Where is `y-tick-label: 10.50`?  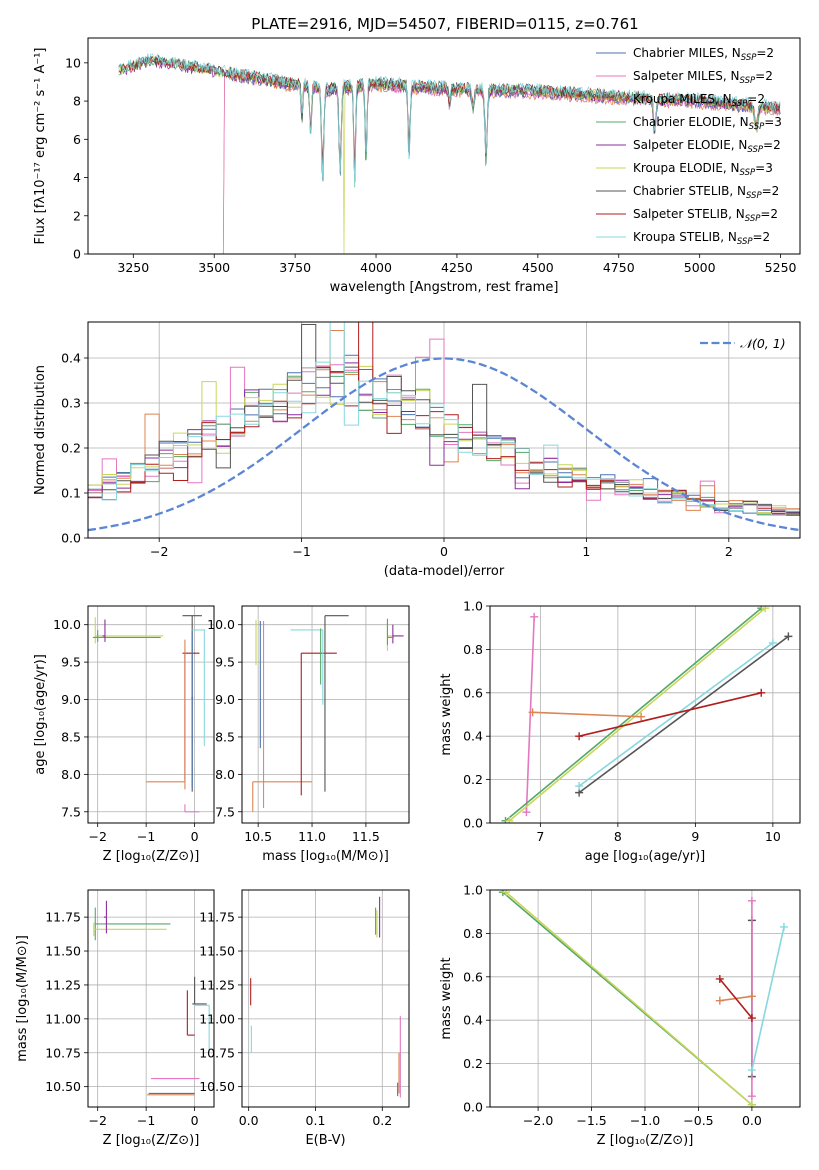 y-tick-label: 10.50 is located at coordinates (217, 1086).